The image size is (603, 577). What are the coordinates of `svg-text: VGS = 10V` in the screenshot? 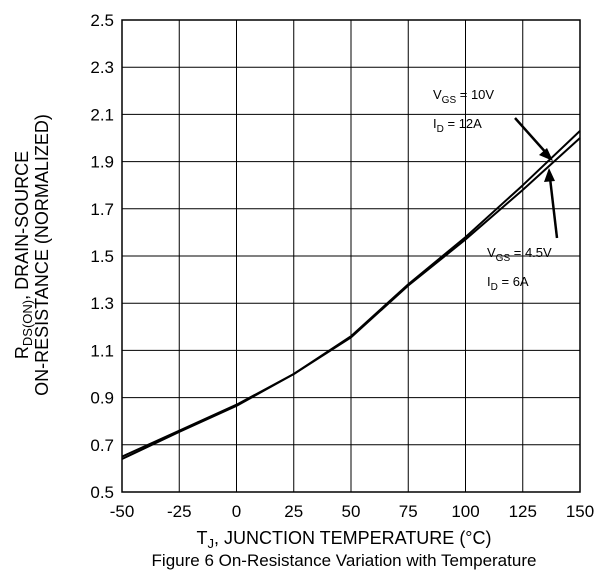 It's located at (463, 96).